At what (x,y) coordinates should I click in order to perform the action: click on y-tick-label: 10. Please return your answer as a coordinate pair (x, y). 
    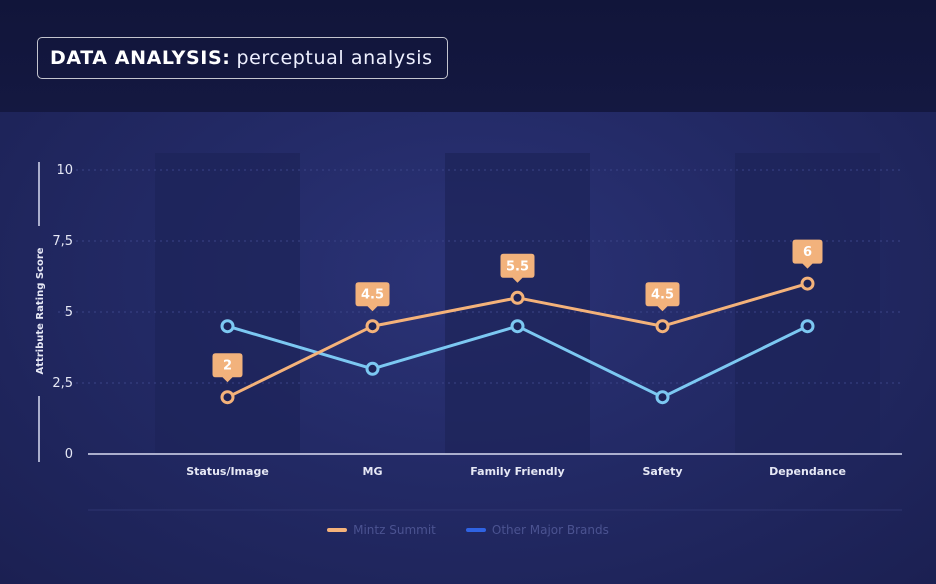
    Looking at the image, I should click on (64, 170).